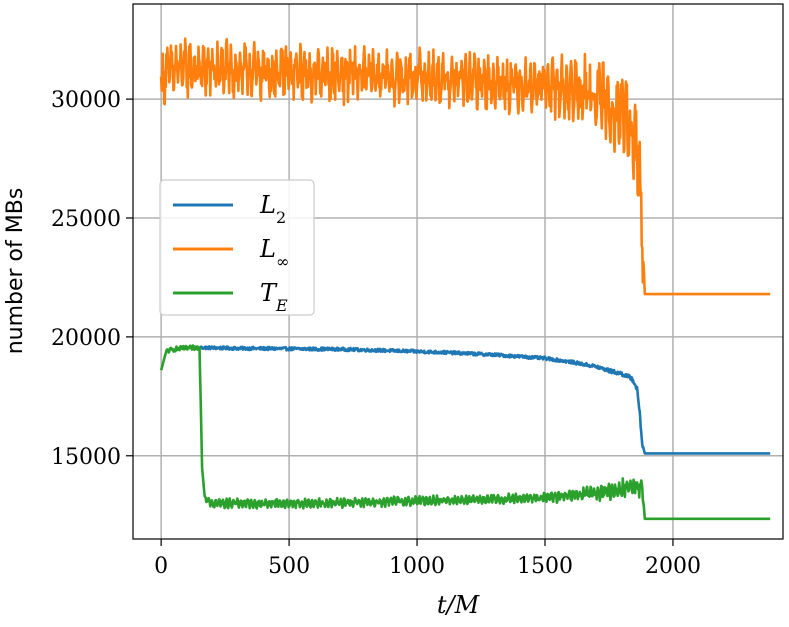  I want to click on x-tick-label: 1000, so click(417, 566).